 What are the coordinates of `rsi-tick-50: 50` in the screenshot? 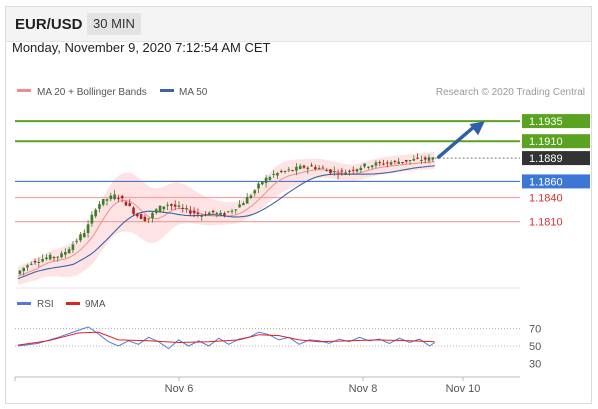 It's located at (535, 347).